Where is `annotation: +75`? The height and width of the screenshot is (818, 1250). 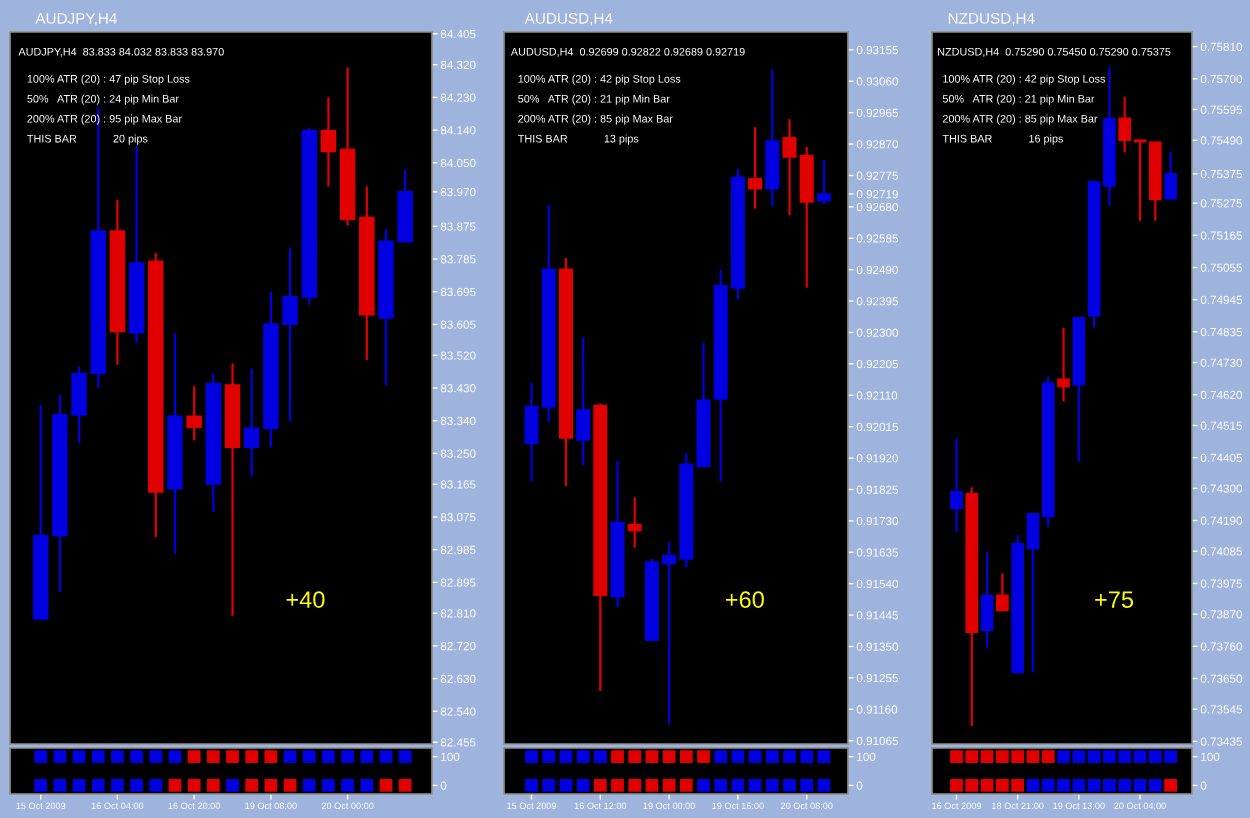
annotation: +75 is located at coordinates (1114, 599).